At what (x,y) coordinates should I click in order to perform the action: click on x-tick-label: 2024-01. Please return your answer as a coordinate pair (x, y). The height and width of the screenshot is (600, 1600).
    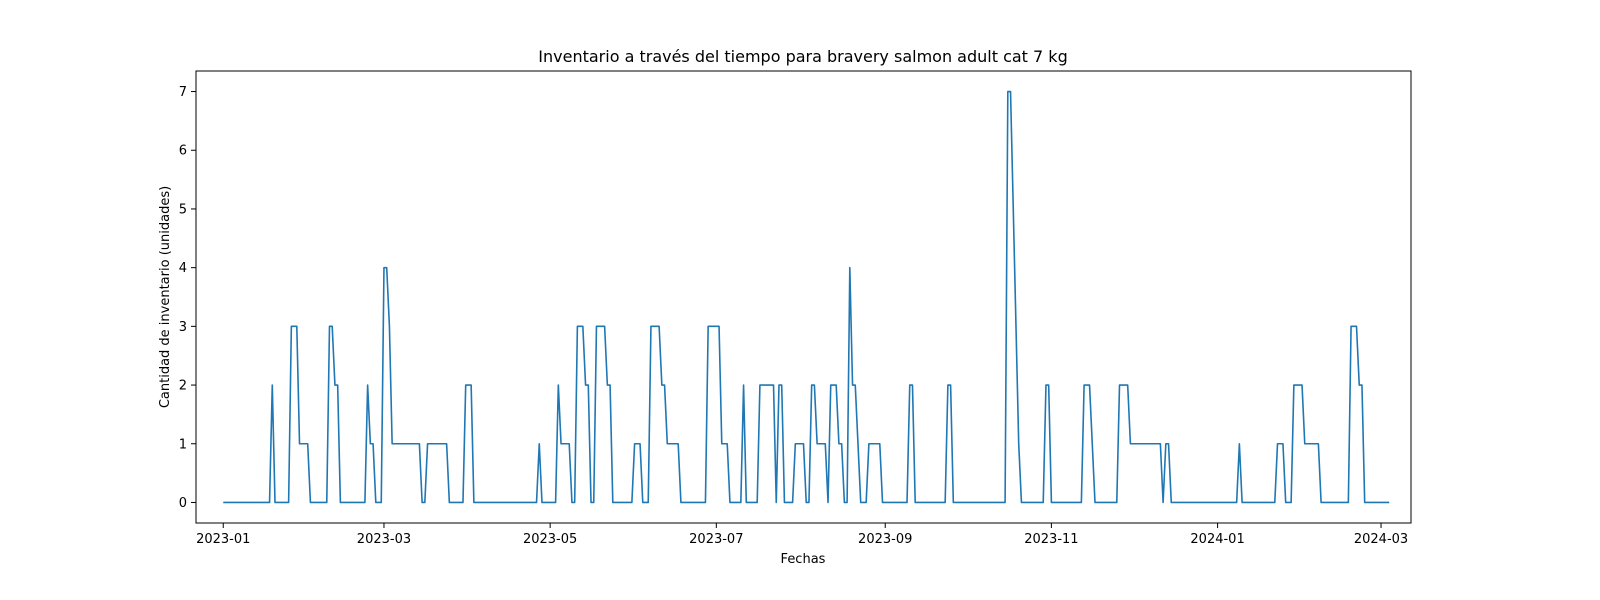
    Looking at the image, I should click on (1217, 539).